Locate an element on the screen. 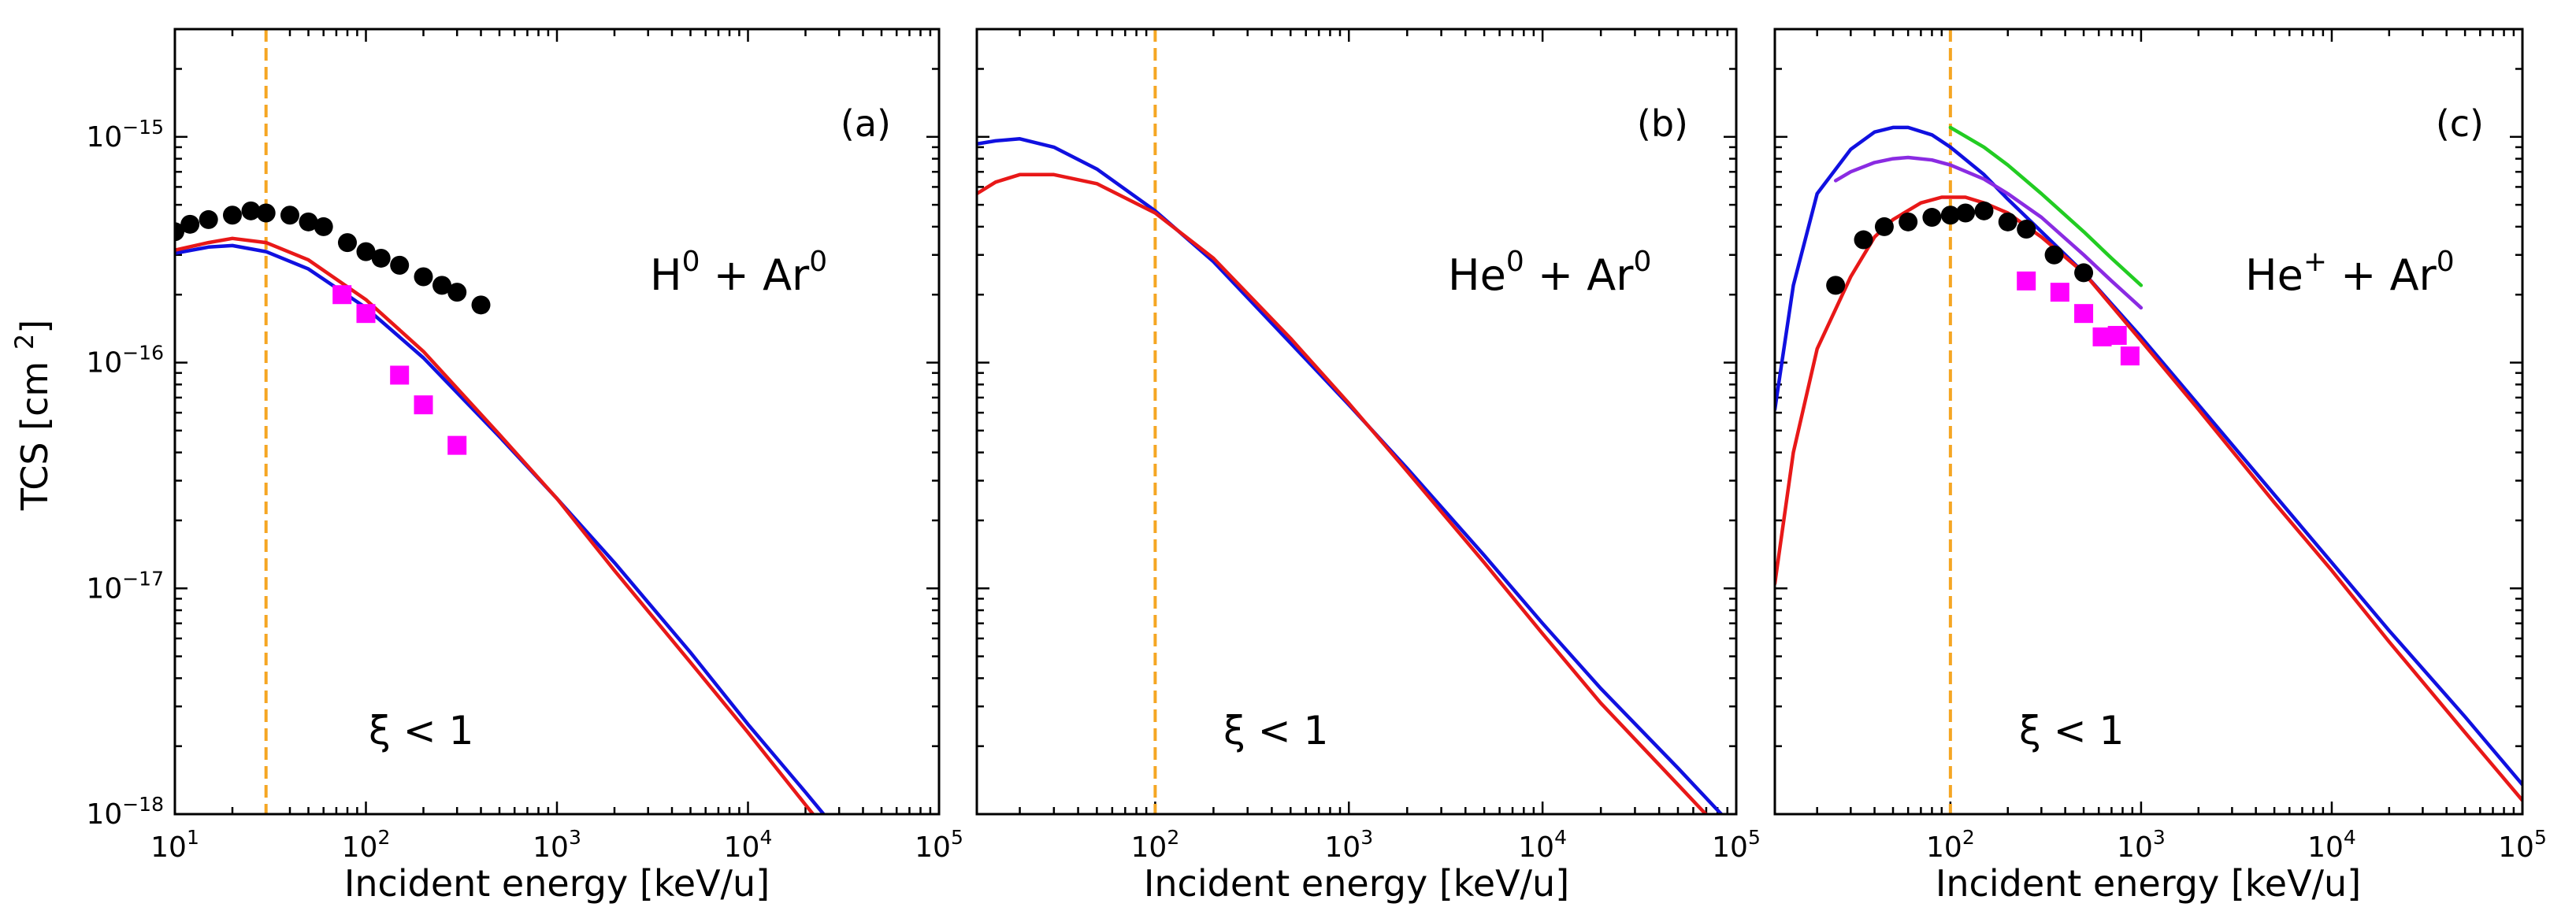 This screenshot has width=2576, height=922. panel-c-tick-labels: 10² 10³ 10⁴ 10⁵ is located at coordinates (2236, 845).